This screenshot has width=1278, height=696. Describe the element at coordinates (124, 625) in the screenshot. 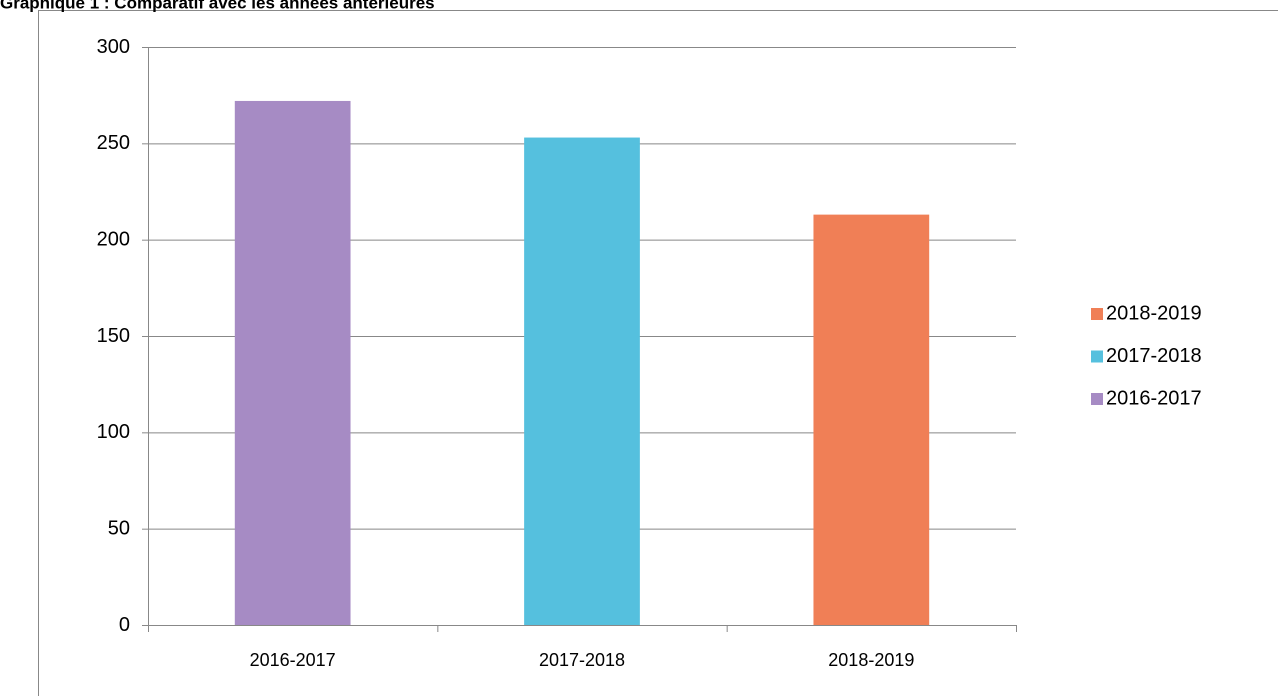

I see `y-tick-label: 0` at that location.